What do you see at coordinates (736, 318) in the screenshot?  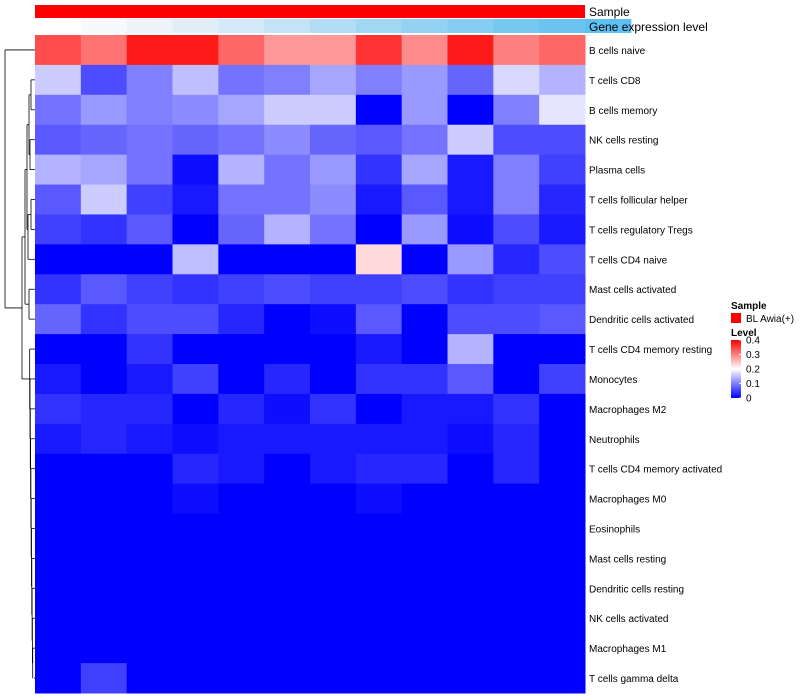 I see `legend-sample-swatch` at bounding box center [736, 318].